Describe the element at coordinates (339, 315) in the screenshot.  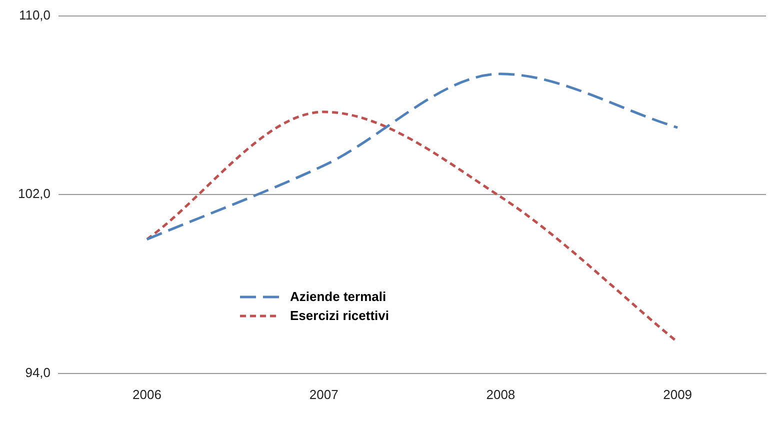
I see `legend-label: Esercizi ricettivi` at that location.